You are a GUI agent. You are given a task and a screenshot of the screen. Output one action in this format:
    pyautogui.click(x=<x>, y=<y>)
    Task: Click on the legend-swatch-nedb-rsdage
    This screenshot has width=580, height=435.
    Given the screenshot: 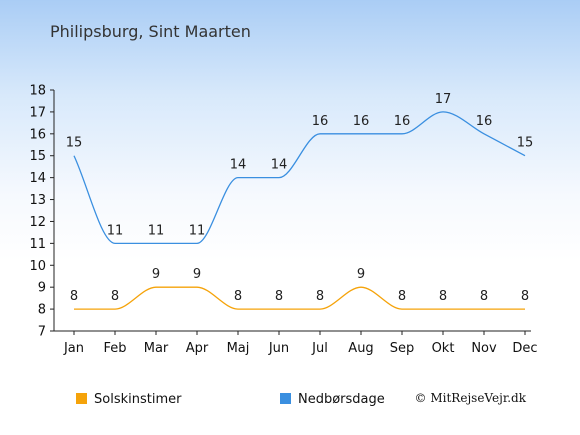 What is the action you would take?
    pyautogui.click(x=285, y=398)
    